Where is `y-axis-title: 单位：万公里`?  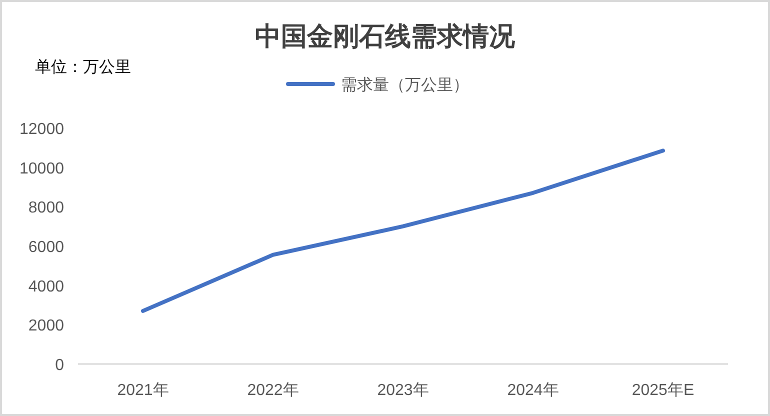
y-axis-title: 单位：万公里 is located at coordinates (83, 66).